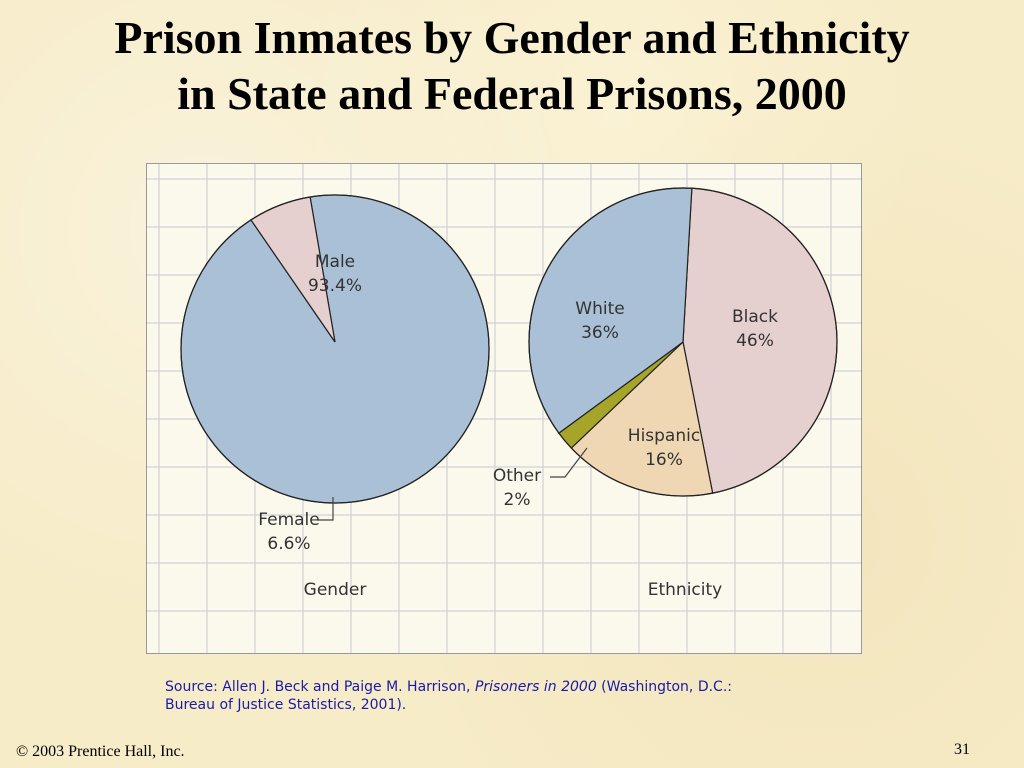  I want to click on pie-slice-male, so click(335, 349).